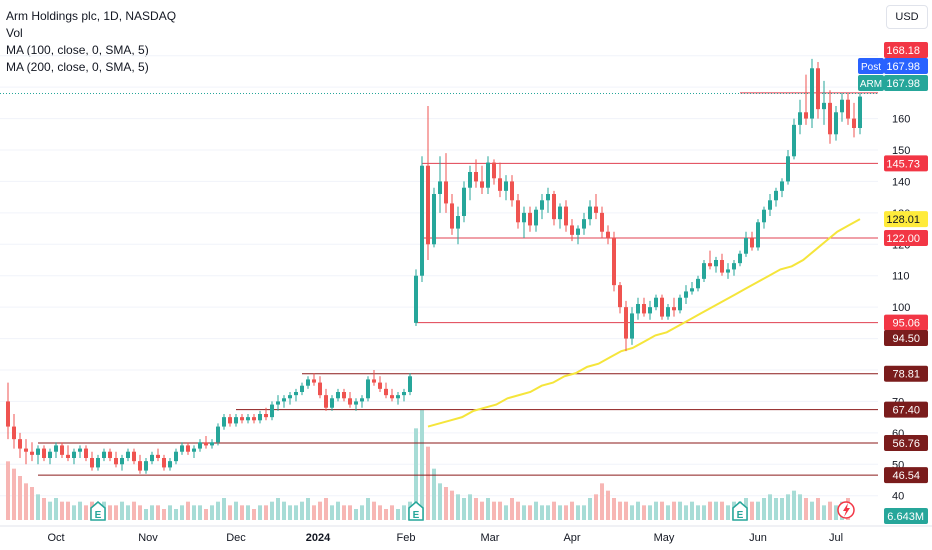 The image size is (932, 550). What do you see at coordinates (907, 17) in the screenshot?
I see `currency-button: USD` at bounding box center [907, 17].